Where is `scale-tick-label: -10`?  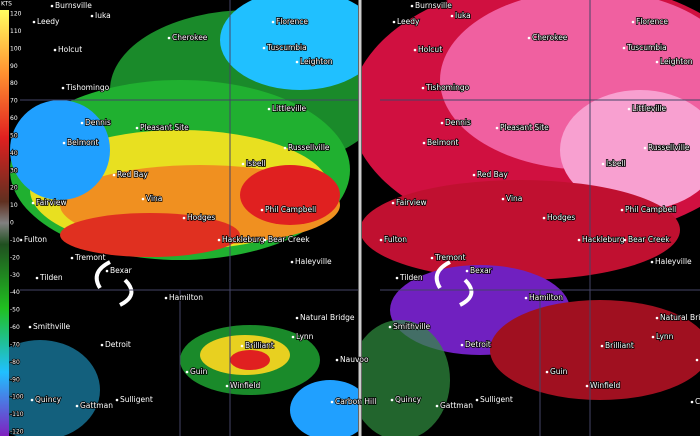
scale-tick-label: -10 is located at coordinates (15, 240).